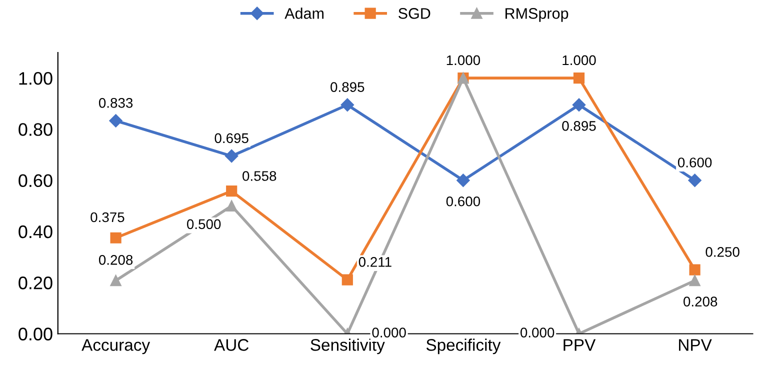 This screenshot has height=375, width=772. Describe the element at coordinates (35, 231) in the screenshot. I see `y-tick-label: 0.40` at that location.